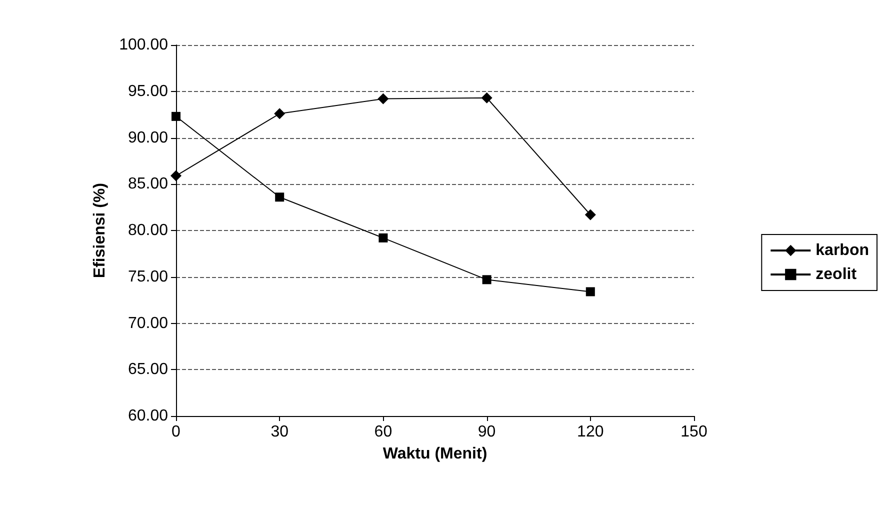 The height and width of the screenshot is (525, 887). Describe the element at coordinates (279, 432) in the screenshot. I see `x-tick-label: 30` at that location.